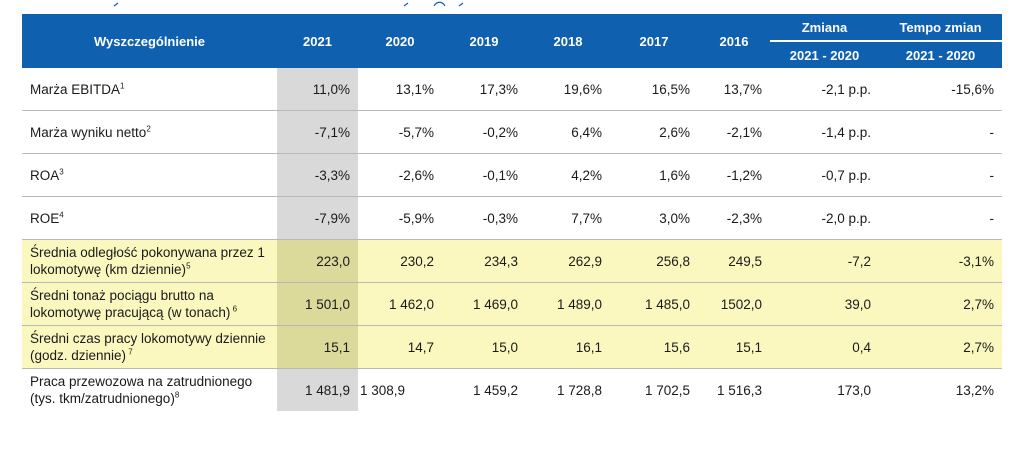 This screenshot has height=466, width=1021. I want to click on year-header: 2018, so click(568, 41).